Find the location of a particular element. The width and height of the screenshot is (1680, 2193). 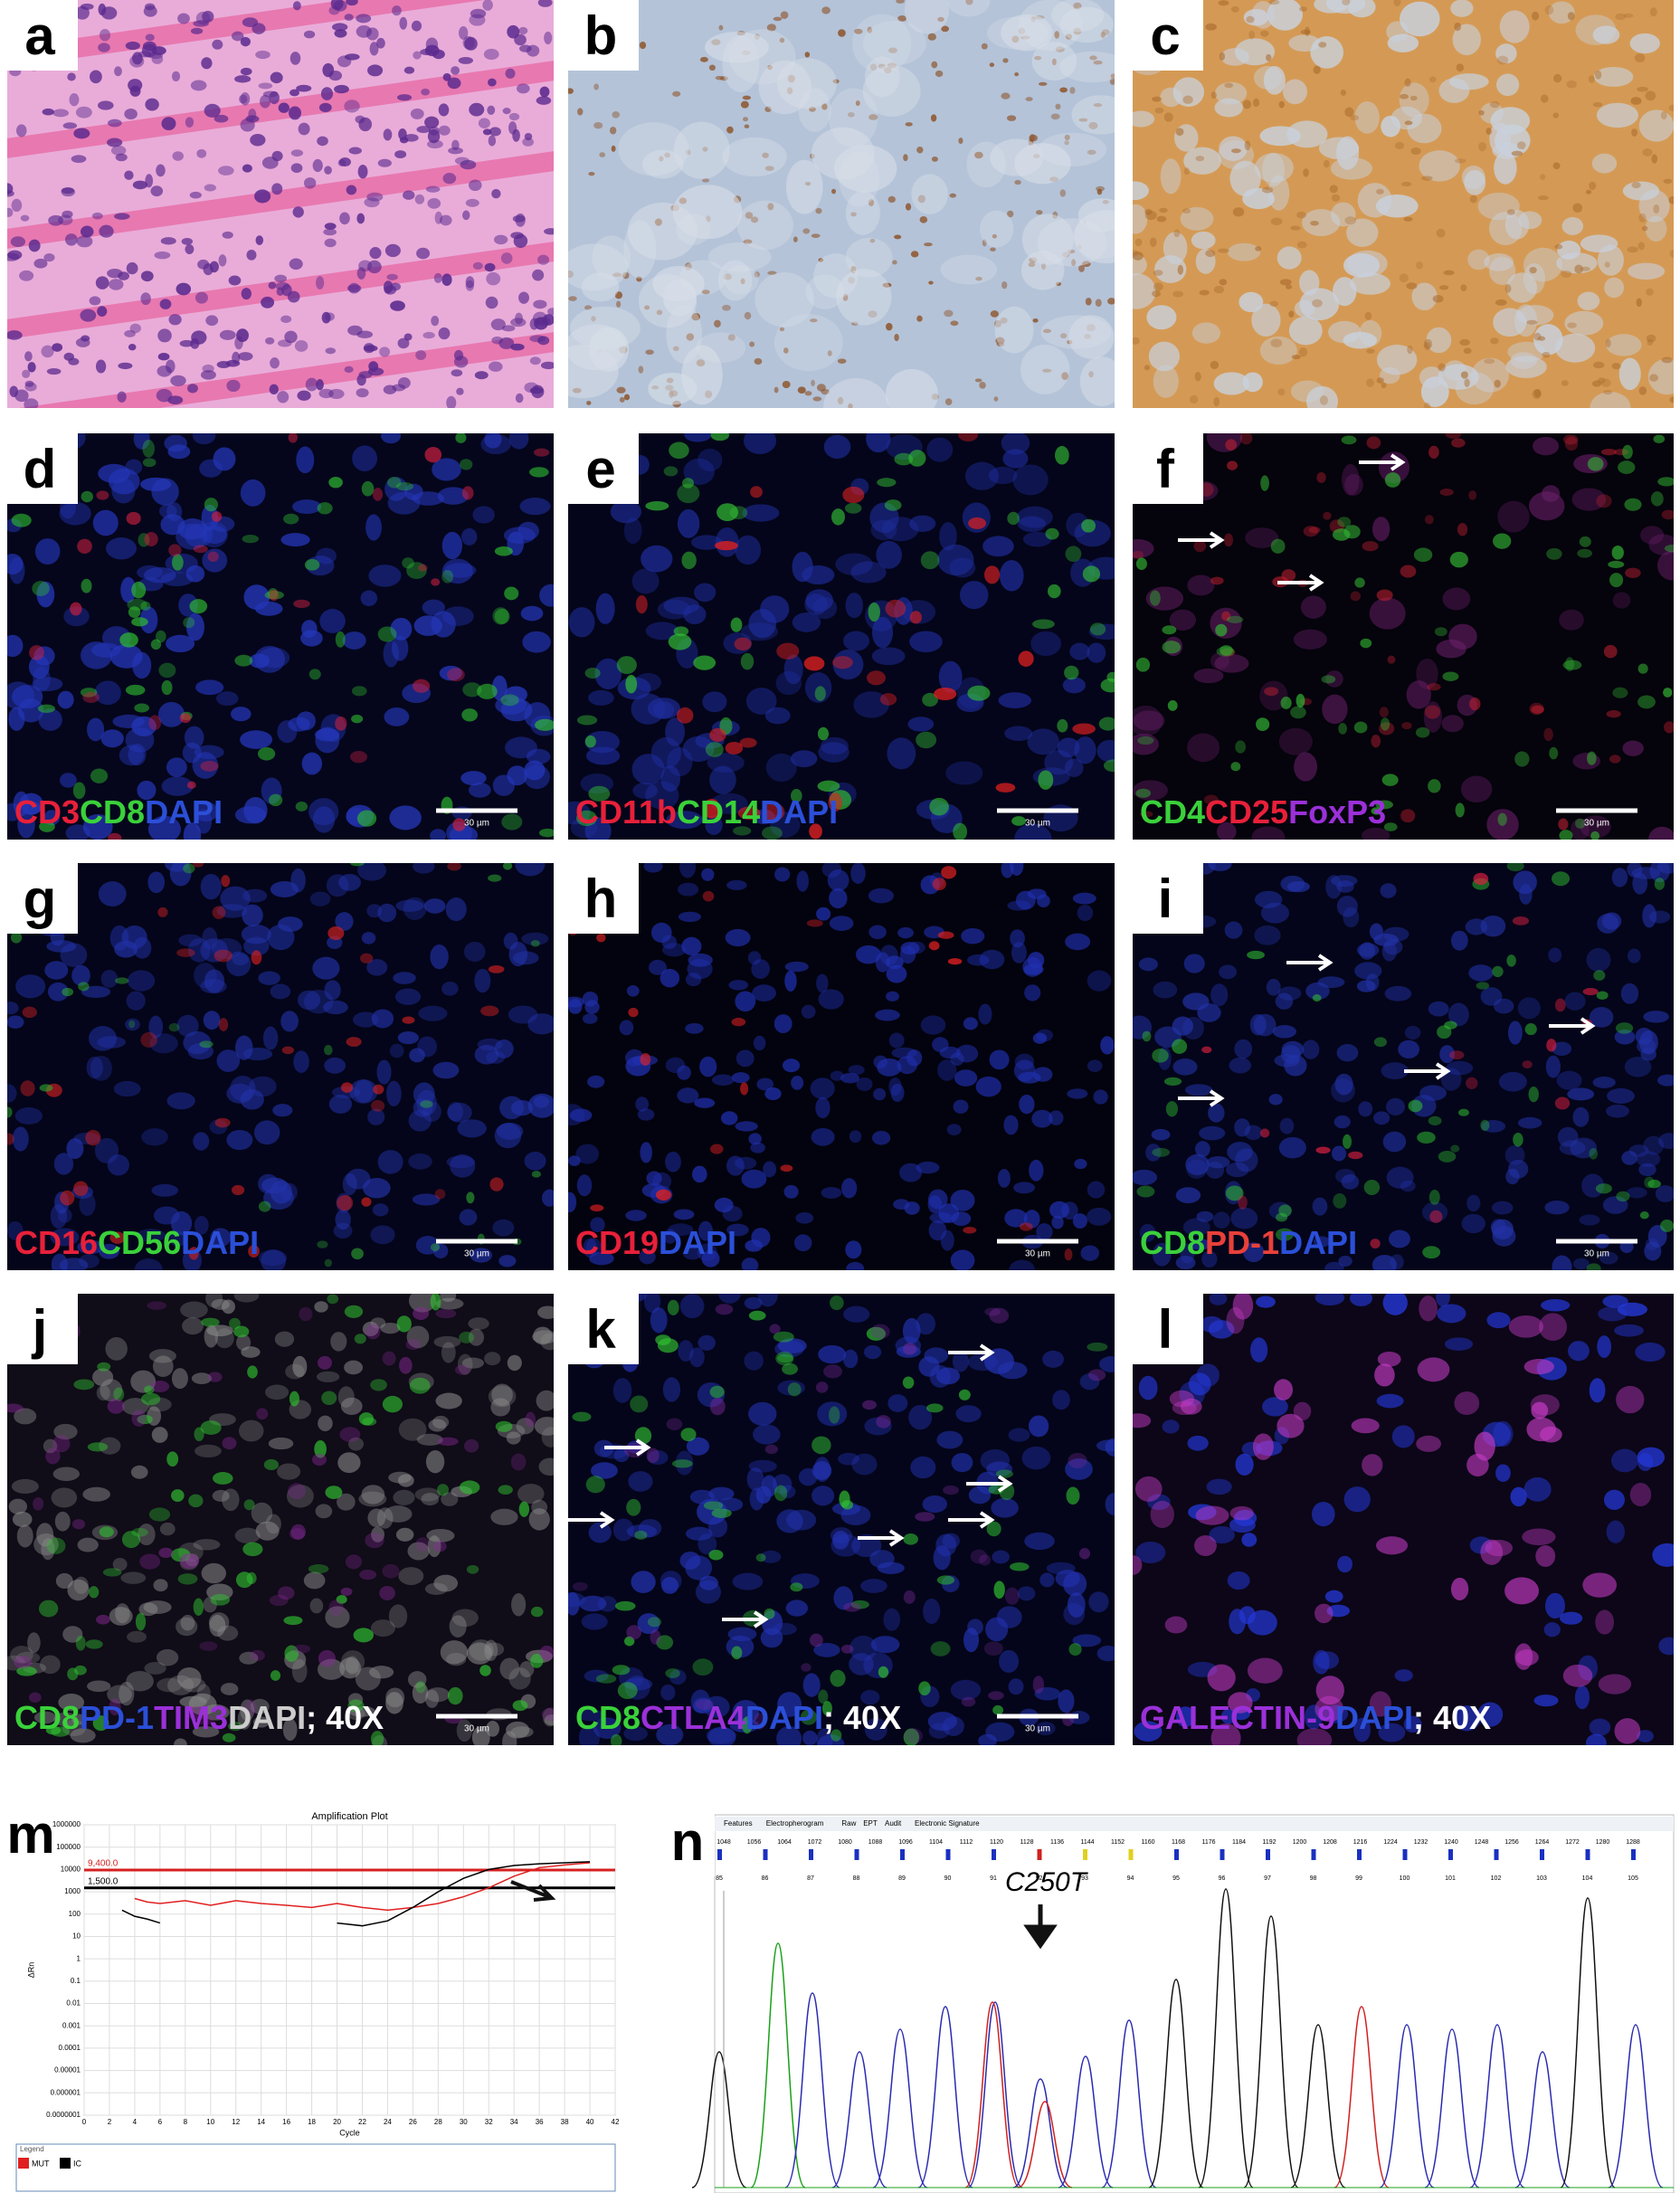

scale-bar-label: 30 µm is located at coordinates (1037, 1729).